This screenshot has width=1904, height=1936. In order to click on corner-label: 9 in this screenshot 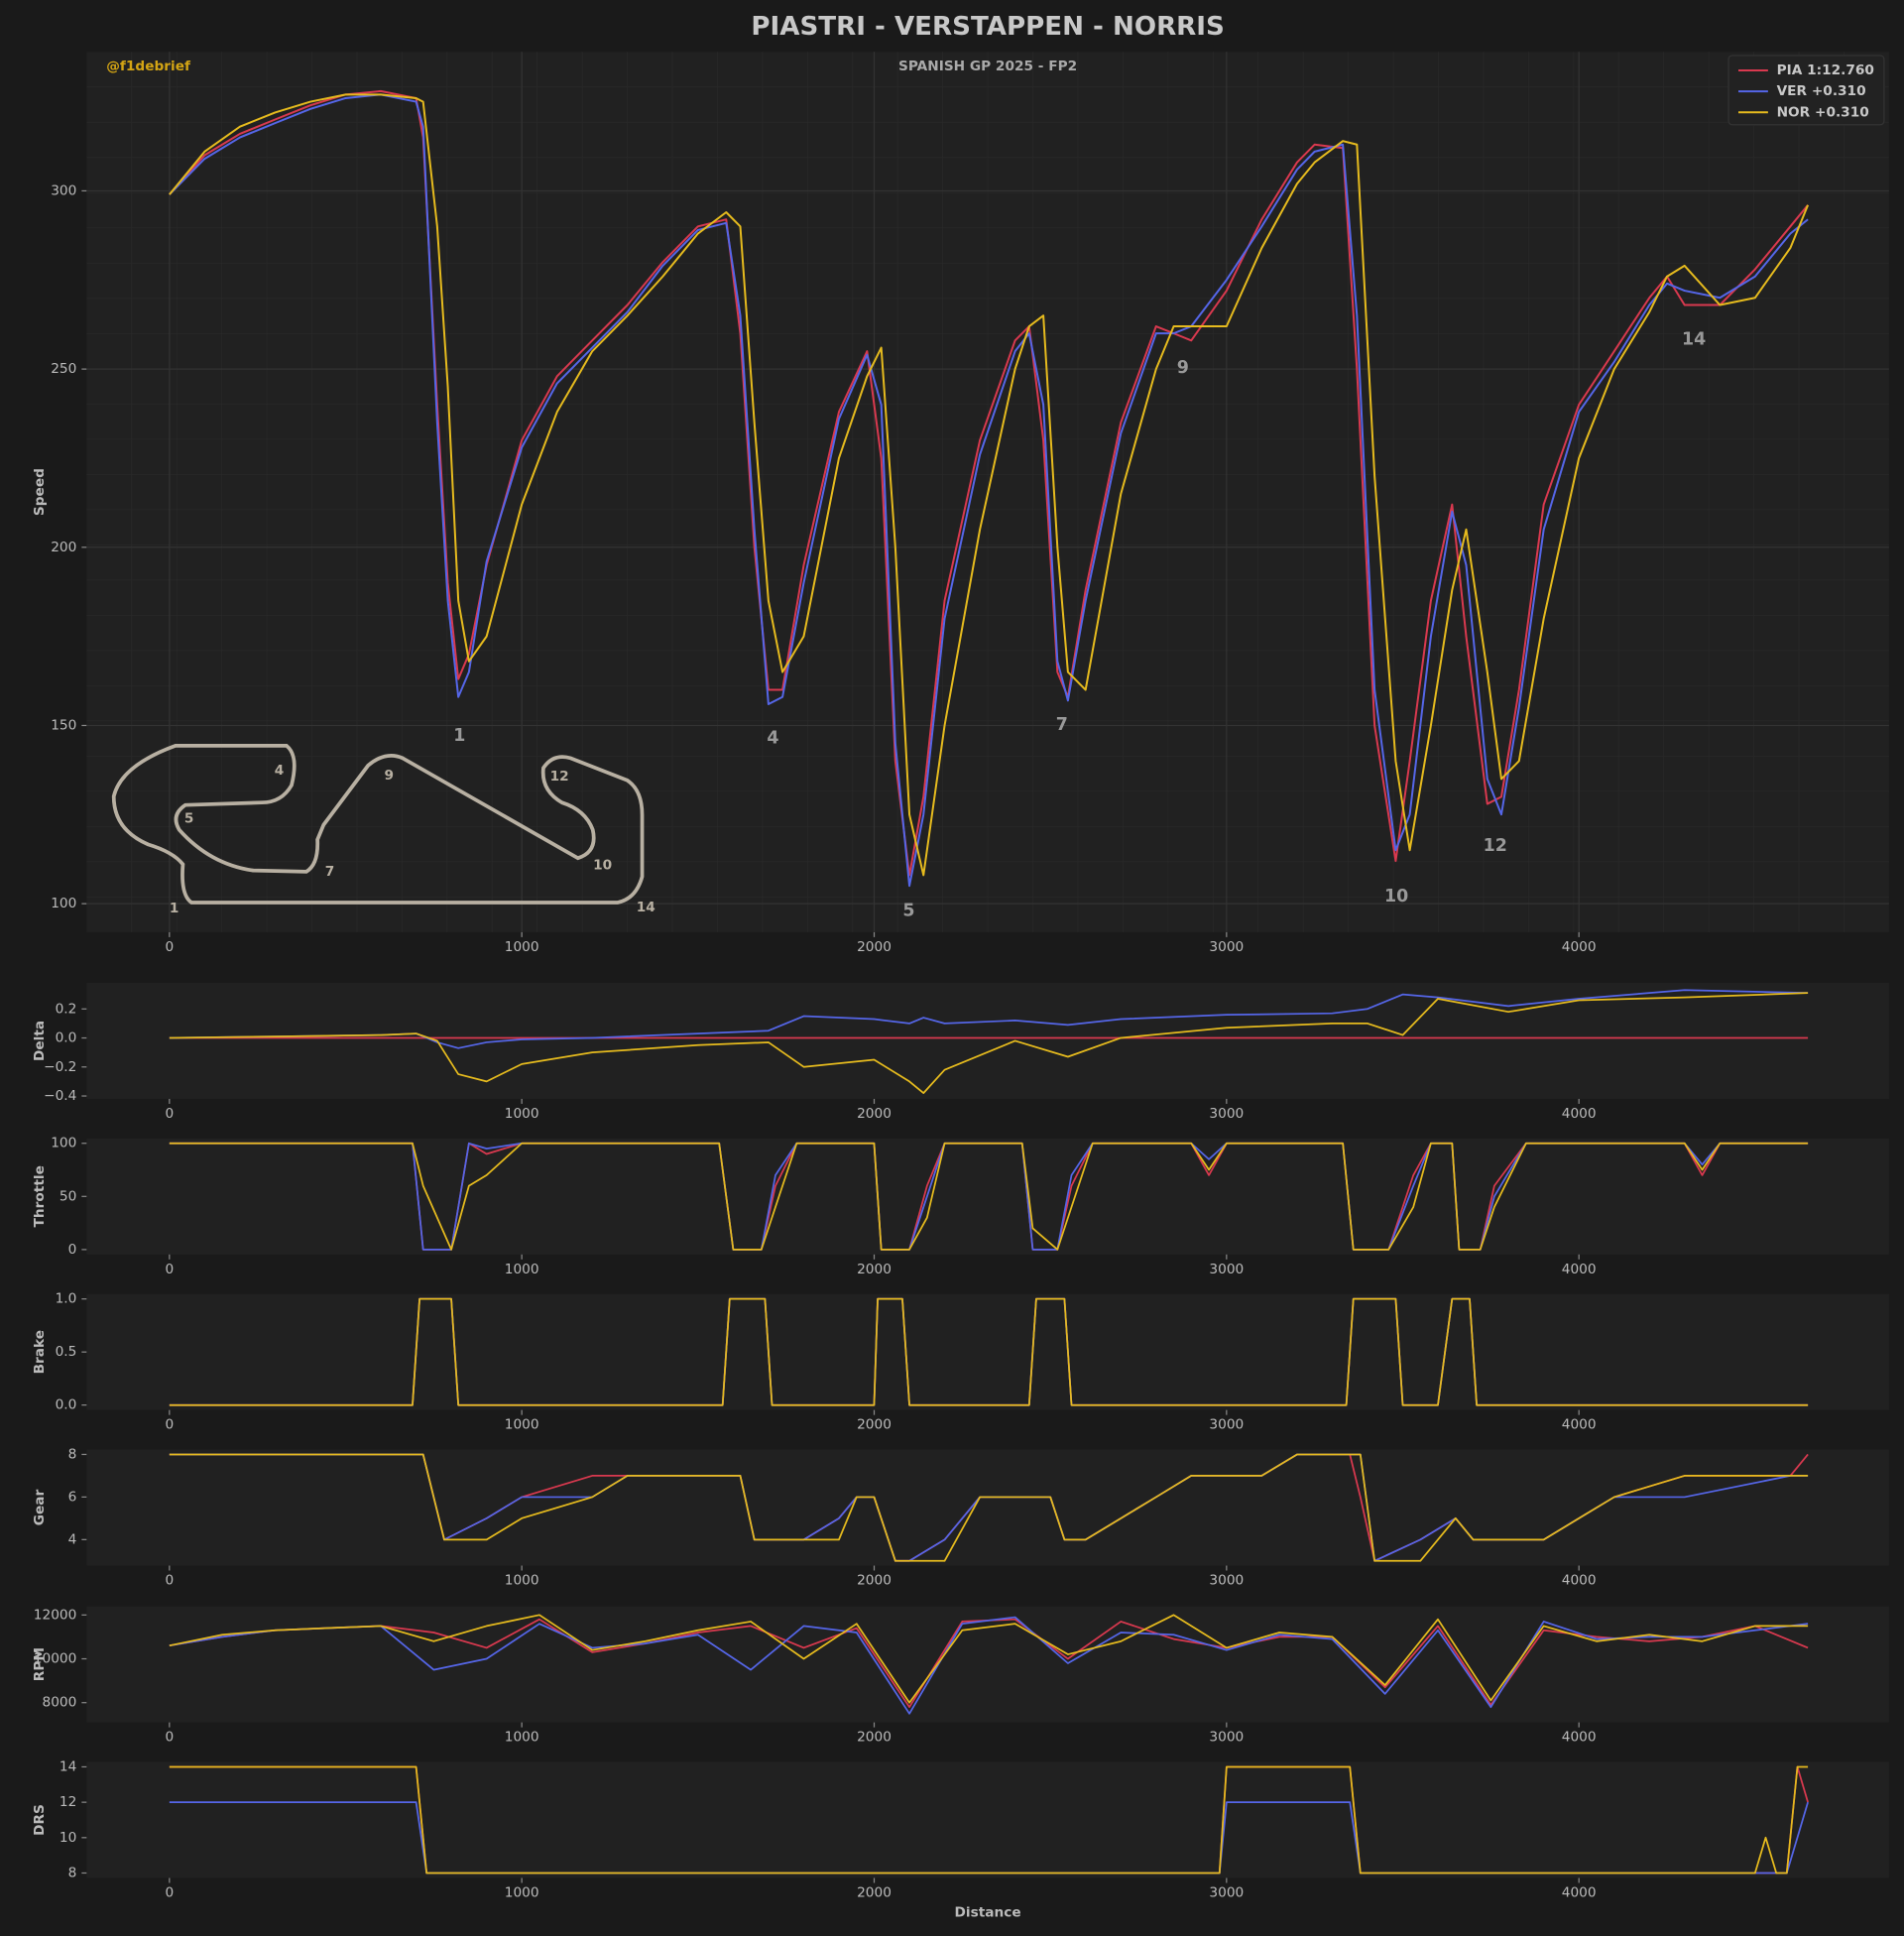, I will do `click(1183, 368)`.